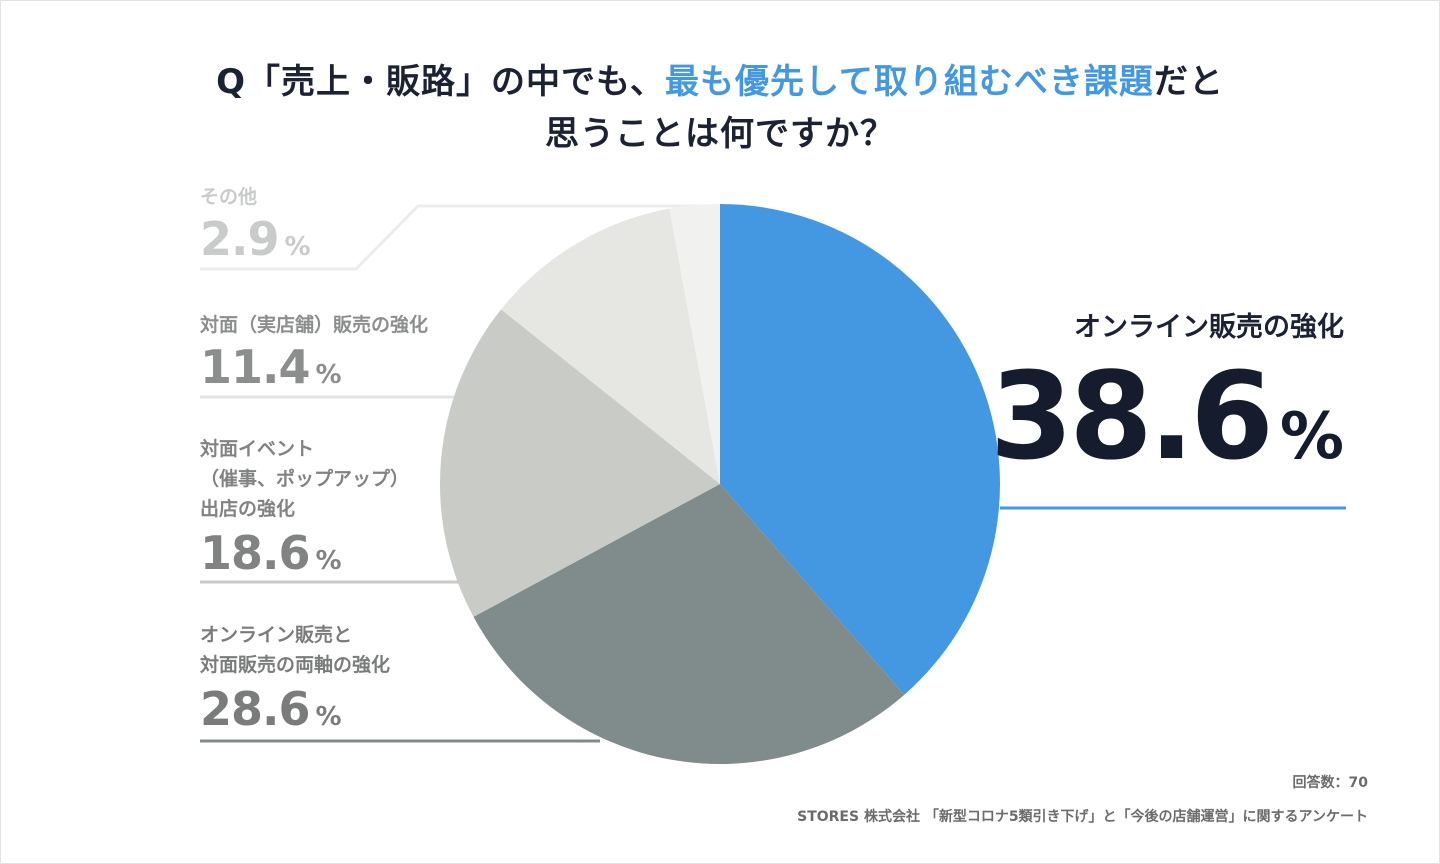 This screenshot has height=864, width=1440. Describe the element at coordinates (694, 344) in the screenshot. I see `slice-other` at that location.